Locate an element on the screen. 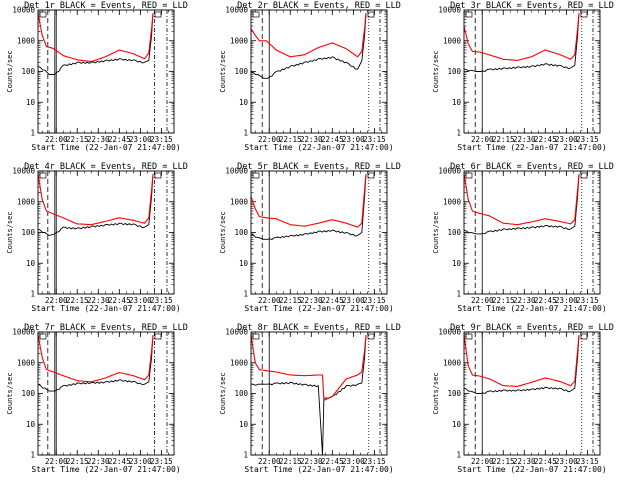 The image size is (640, 480). panel-title: Det 1r BLACK = Events, RED = LLD is located at coordinates (106, 6).